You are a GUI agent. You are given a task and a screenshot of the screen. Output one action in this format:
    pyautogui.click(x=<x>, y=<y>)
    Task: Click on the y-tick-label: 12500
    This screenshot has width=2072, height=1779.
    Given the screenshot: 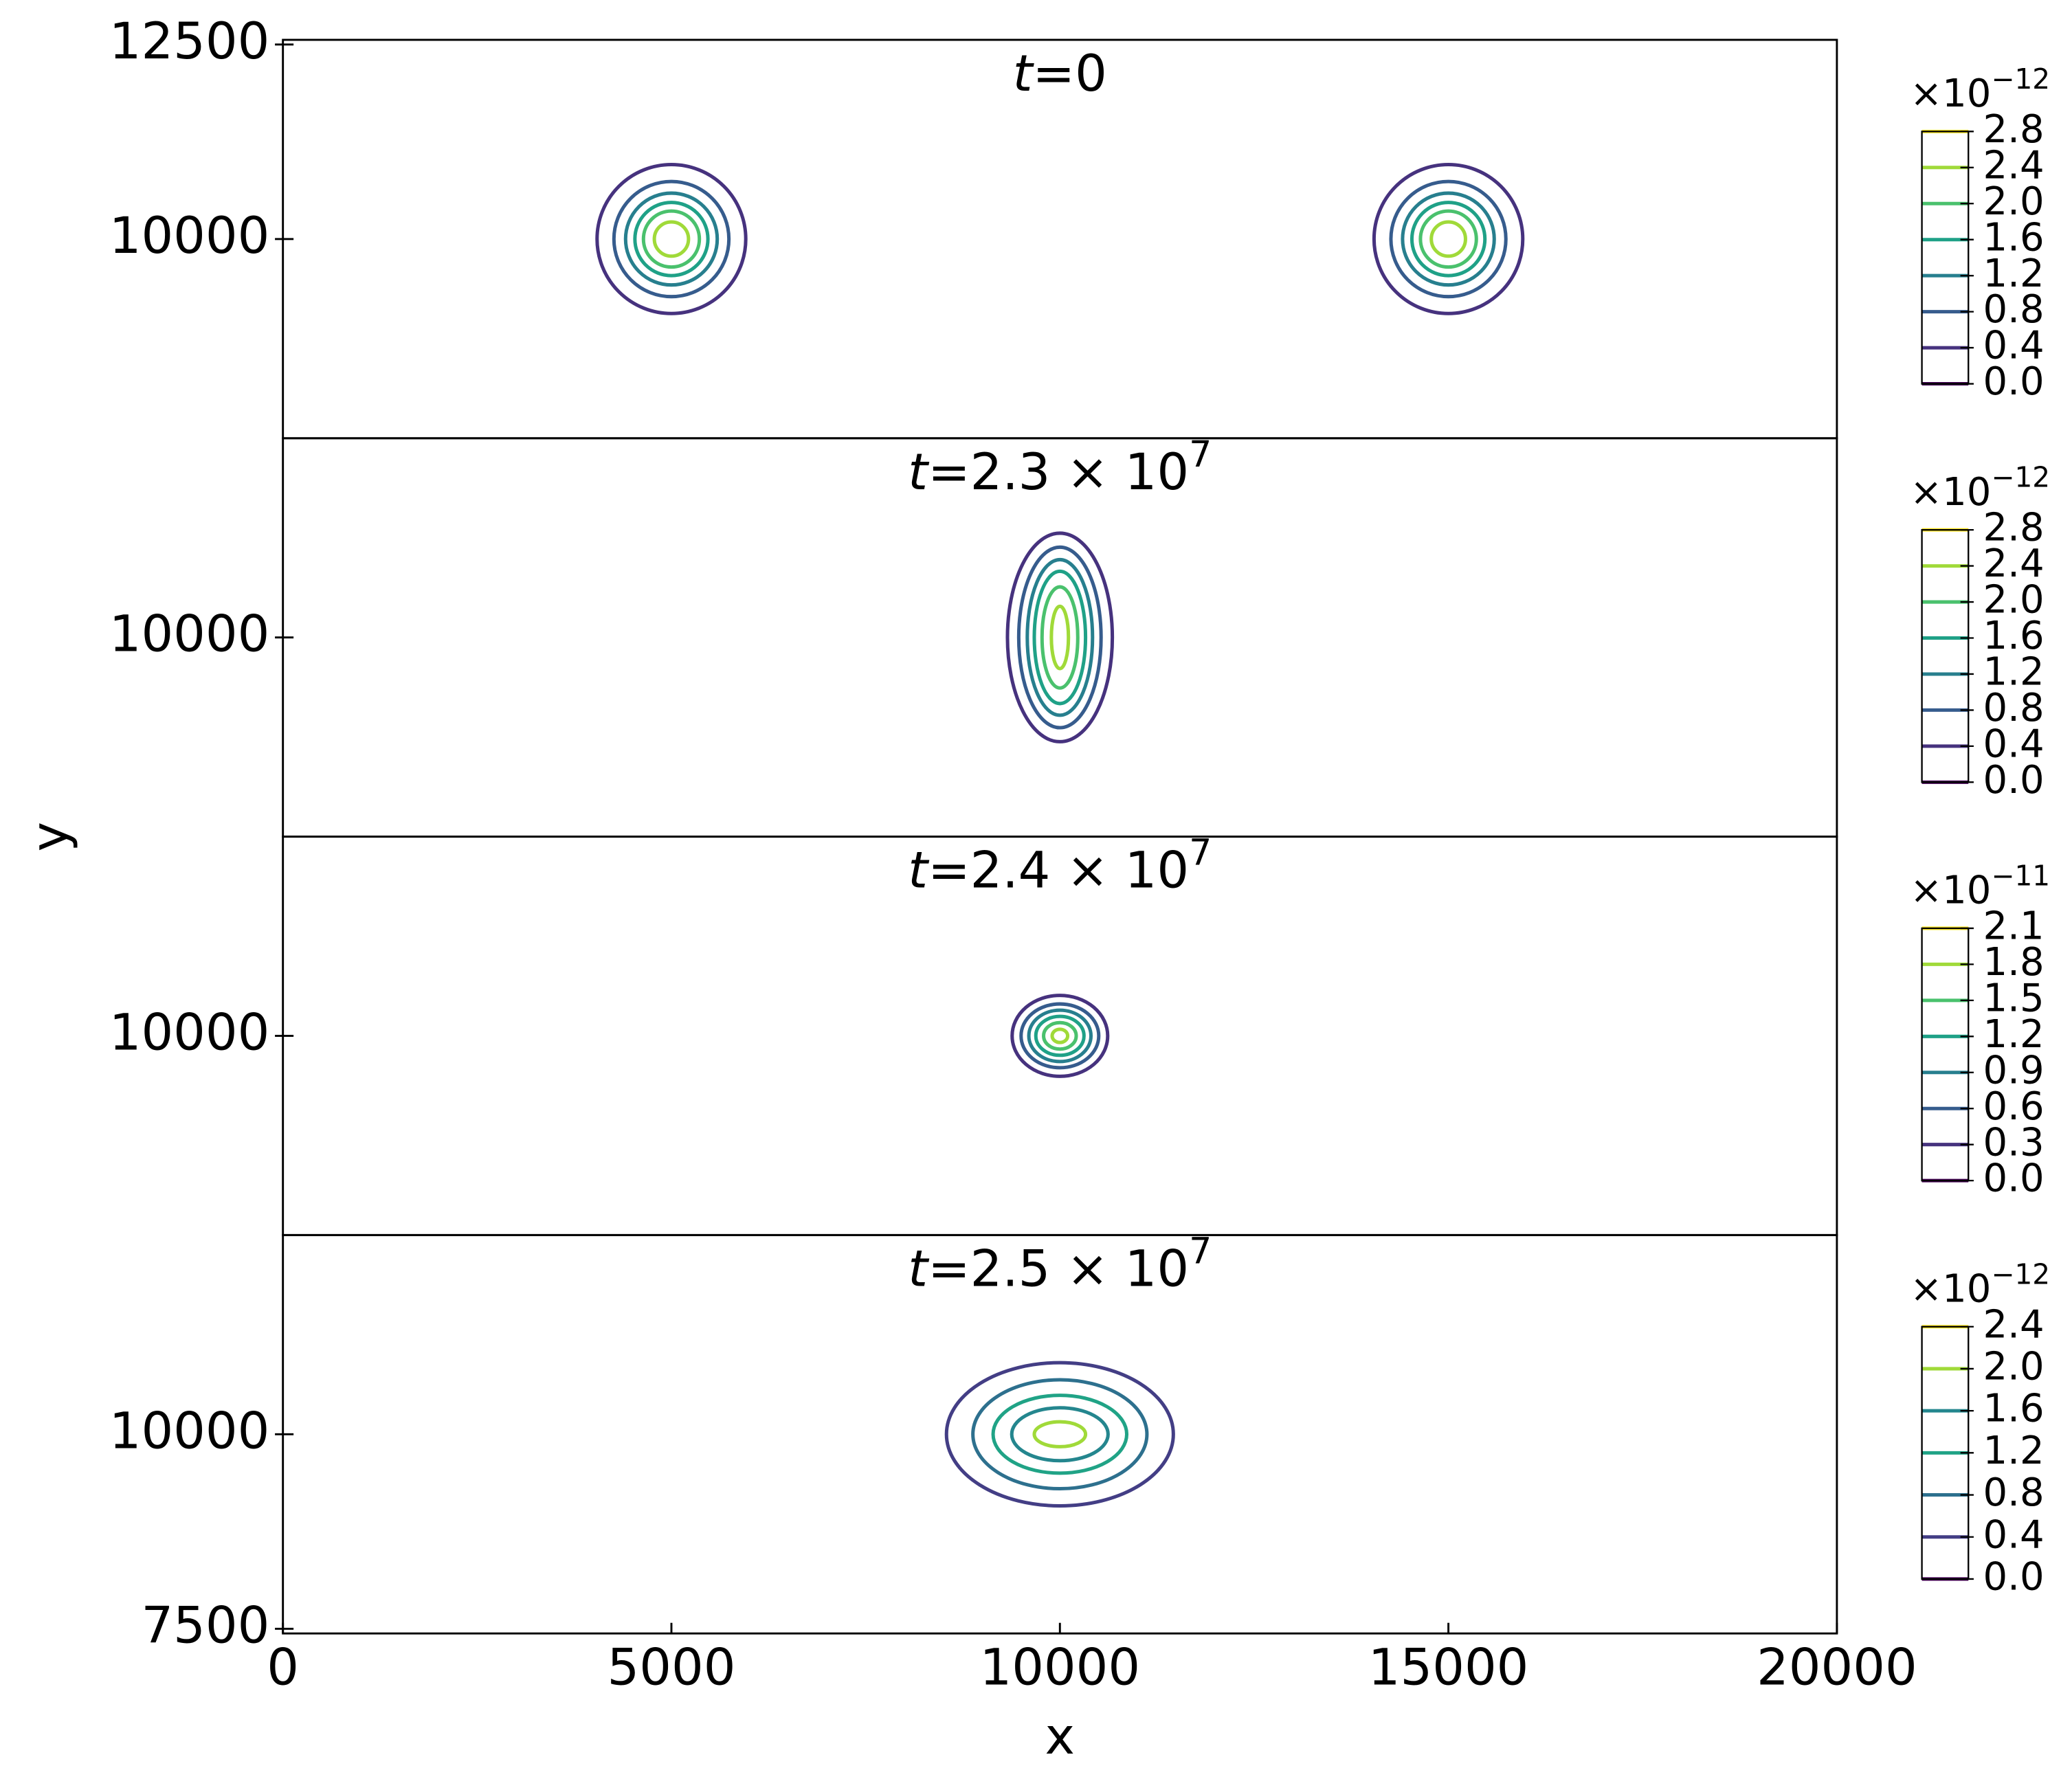 What is the action you would take?
    pyautogui.click(x=189, y=41)
    